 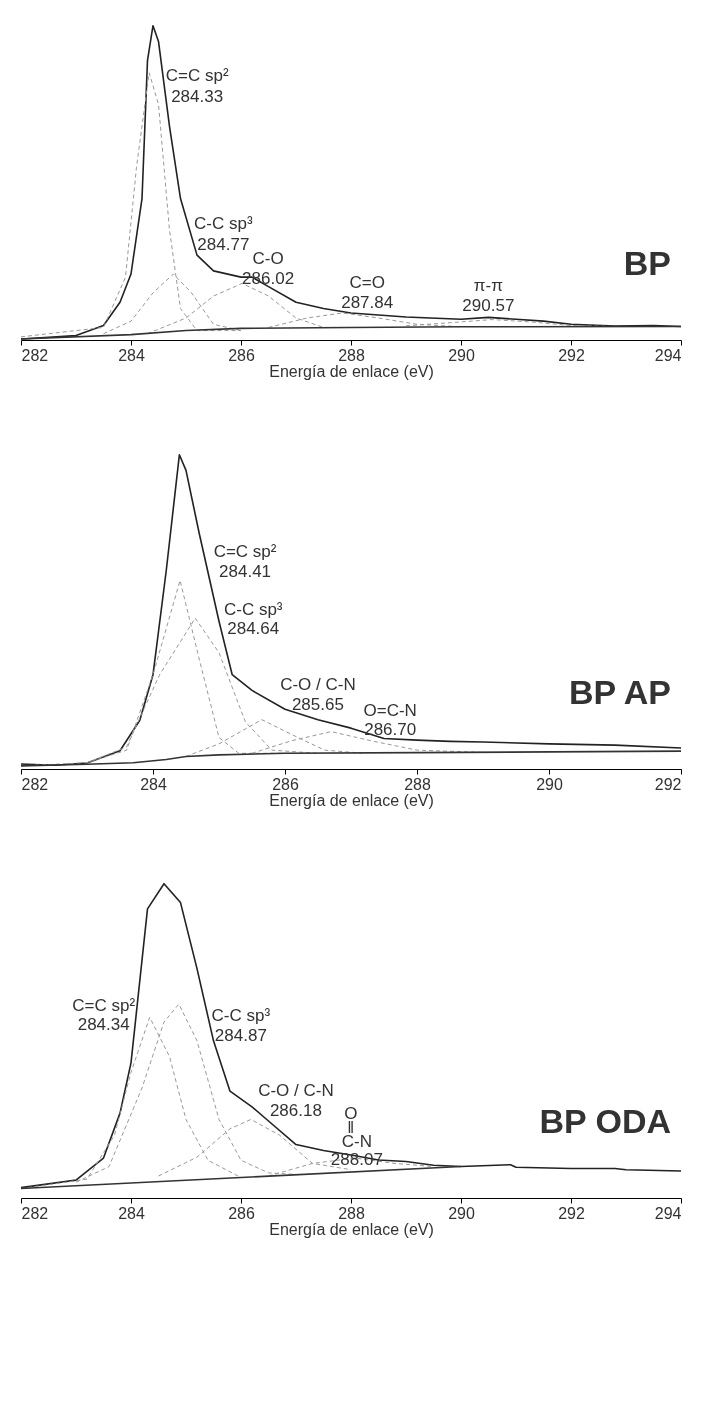 What do you see at coordinates (390, 729) in the screenshot?
I see `annotation: 286.70` at bounding box center [390, 729].